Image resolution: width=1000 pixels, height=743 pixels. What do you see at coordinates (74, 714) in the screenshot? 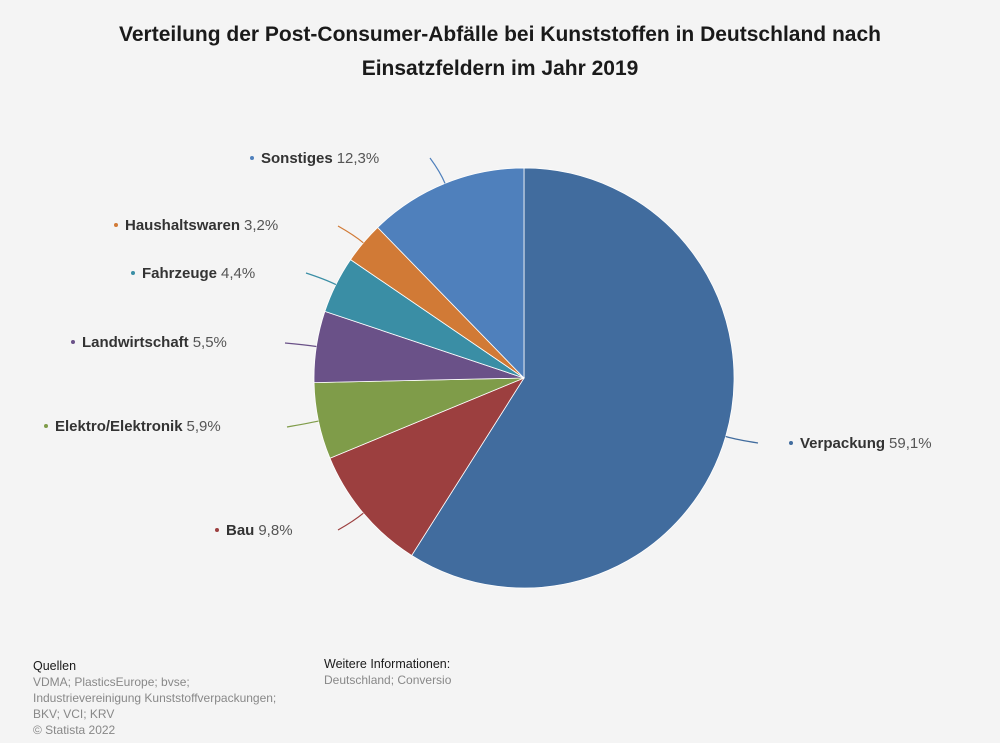
I see `sources-line: BKV; VCI; KRV` at bounding box center [74, 714].